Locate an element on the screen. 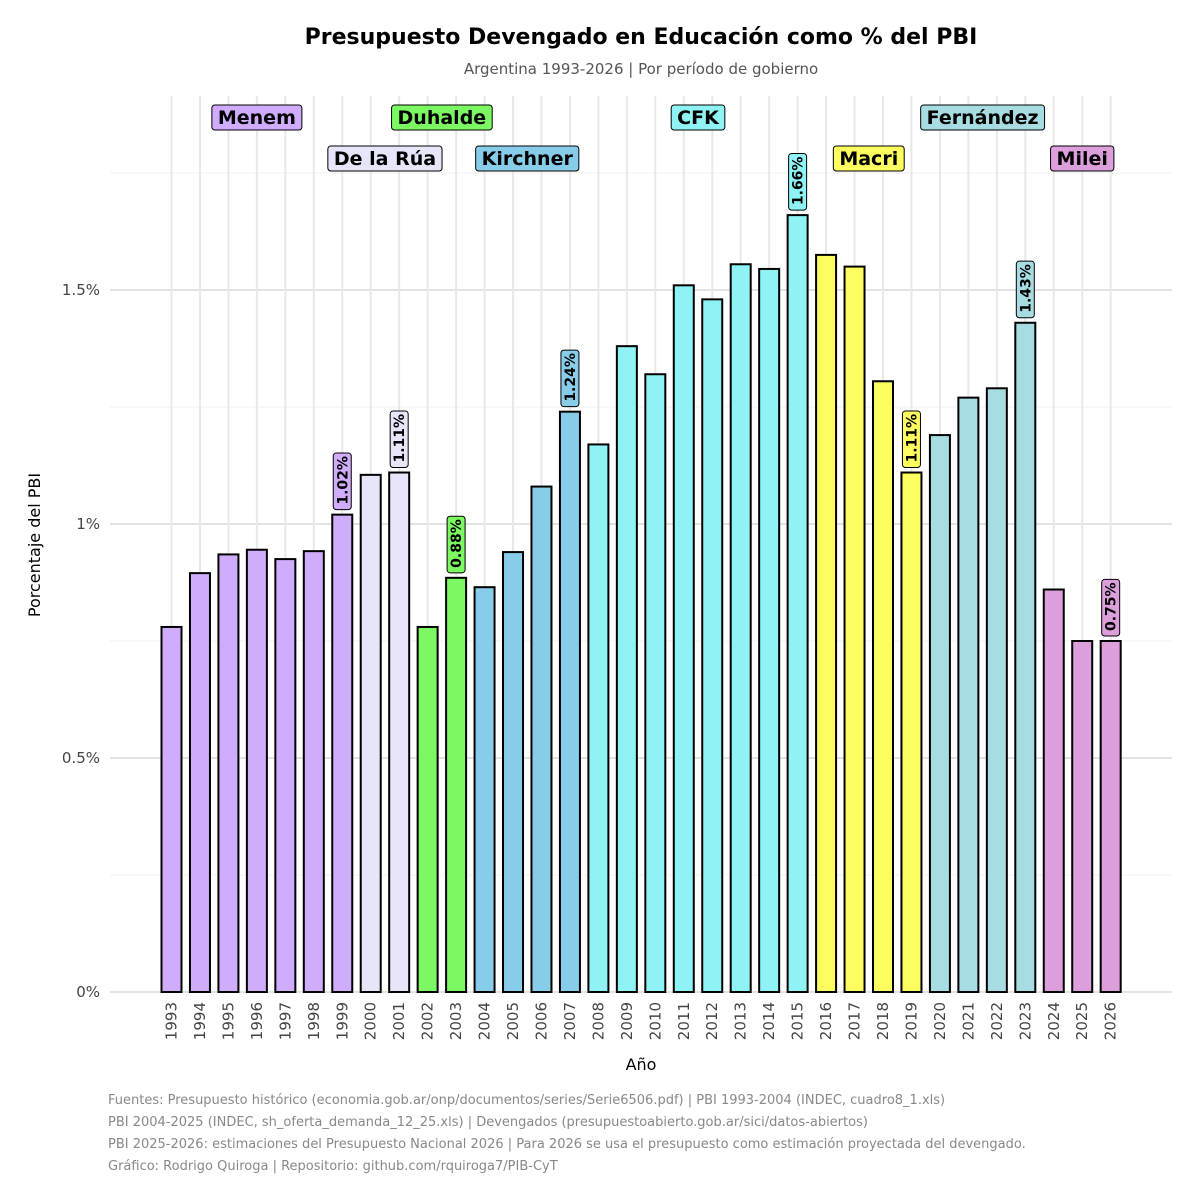 This screenshot has height=1200, width=1200. government-label-text: Duhalde is located at coordinates (442, 118).